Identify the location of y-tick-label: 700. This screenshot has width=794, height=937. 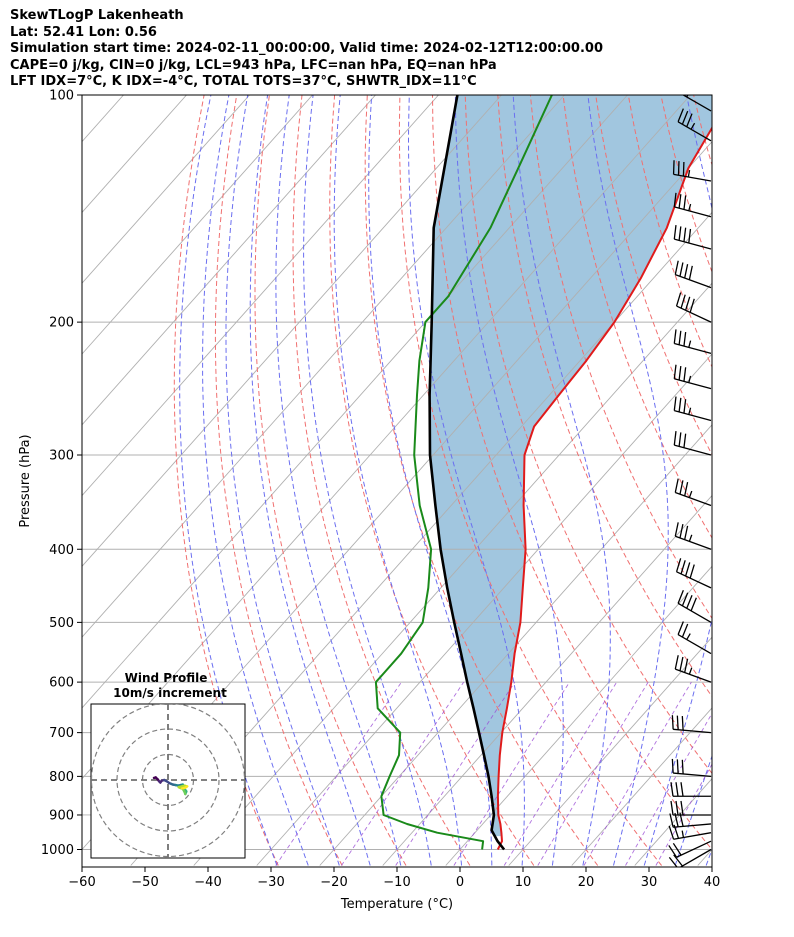
(61, 733).